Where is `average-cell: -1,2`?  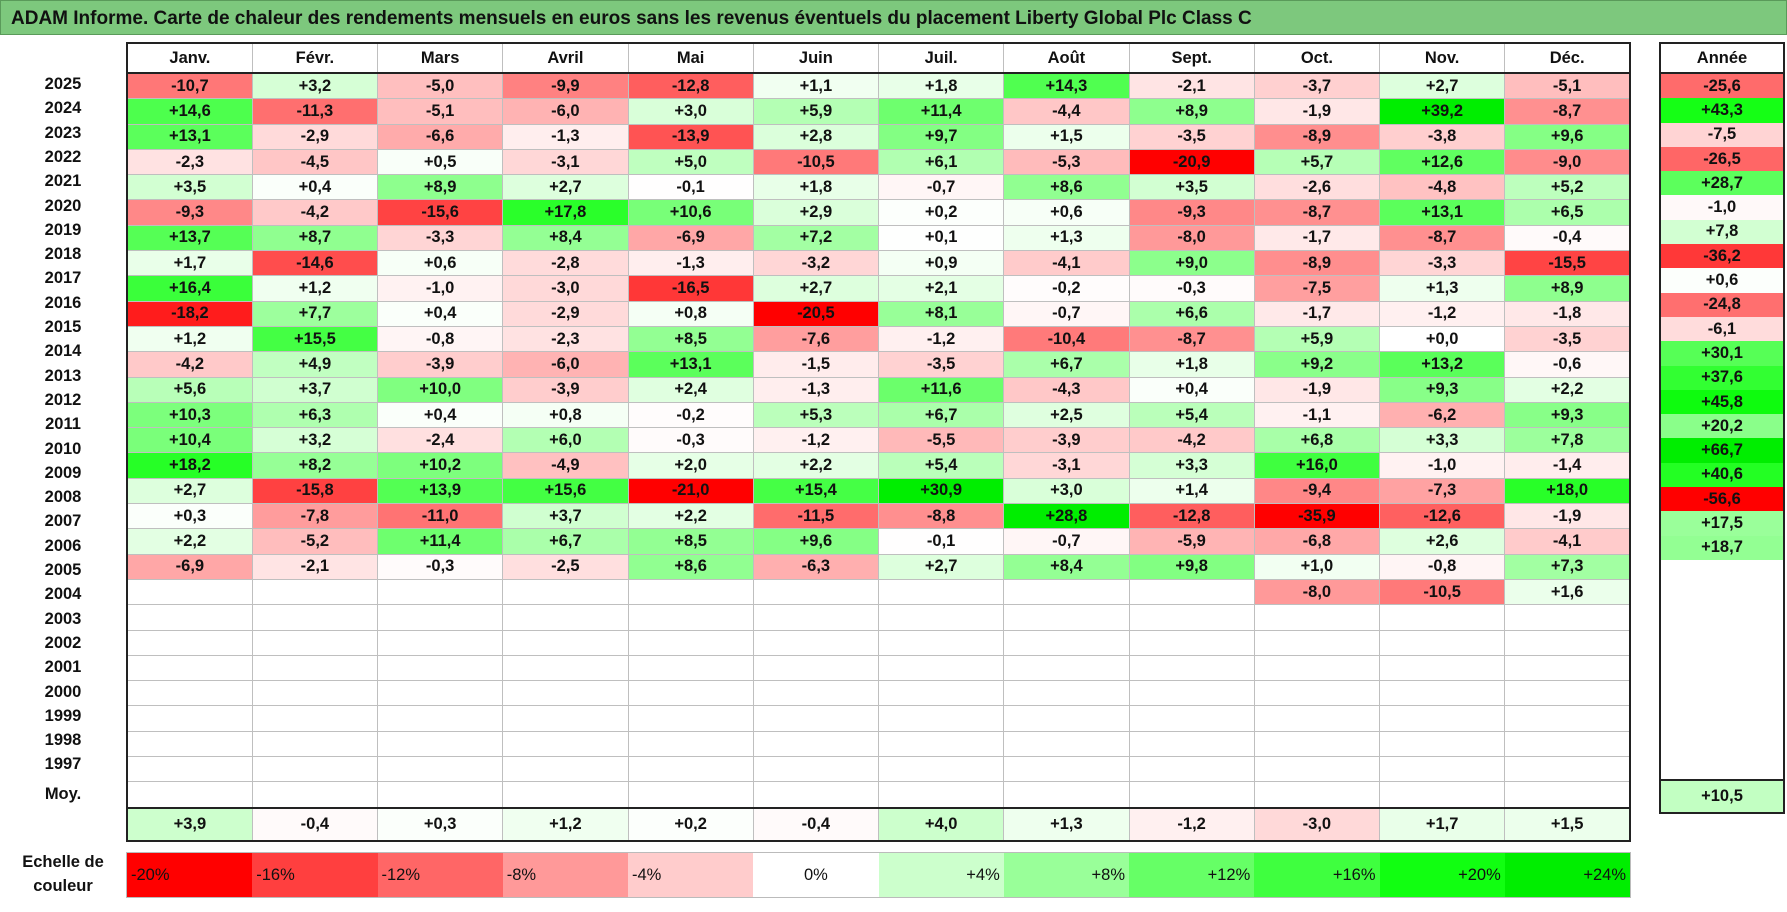 average-cell: -1,2 is located at coordinates (1191, 824).